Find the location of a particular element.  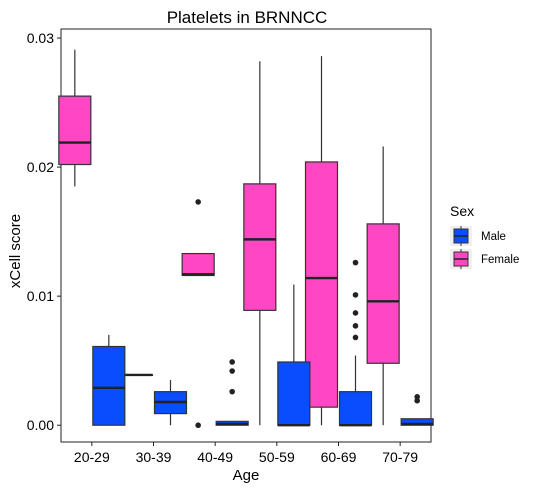

x-axis: 20-29 30-39 40-49 50-59 60-69 70-79 is located at coordinates (246, 453).